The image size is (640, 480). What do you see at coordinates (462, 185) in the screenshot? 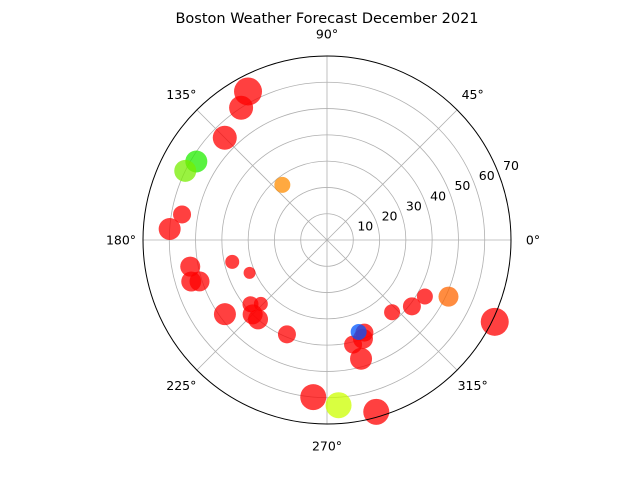
I see `r-tick-label-4: 50` at bounding box center [462, 185].